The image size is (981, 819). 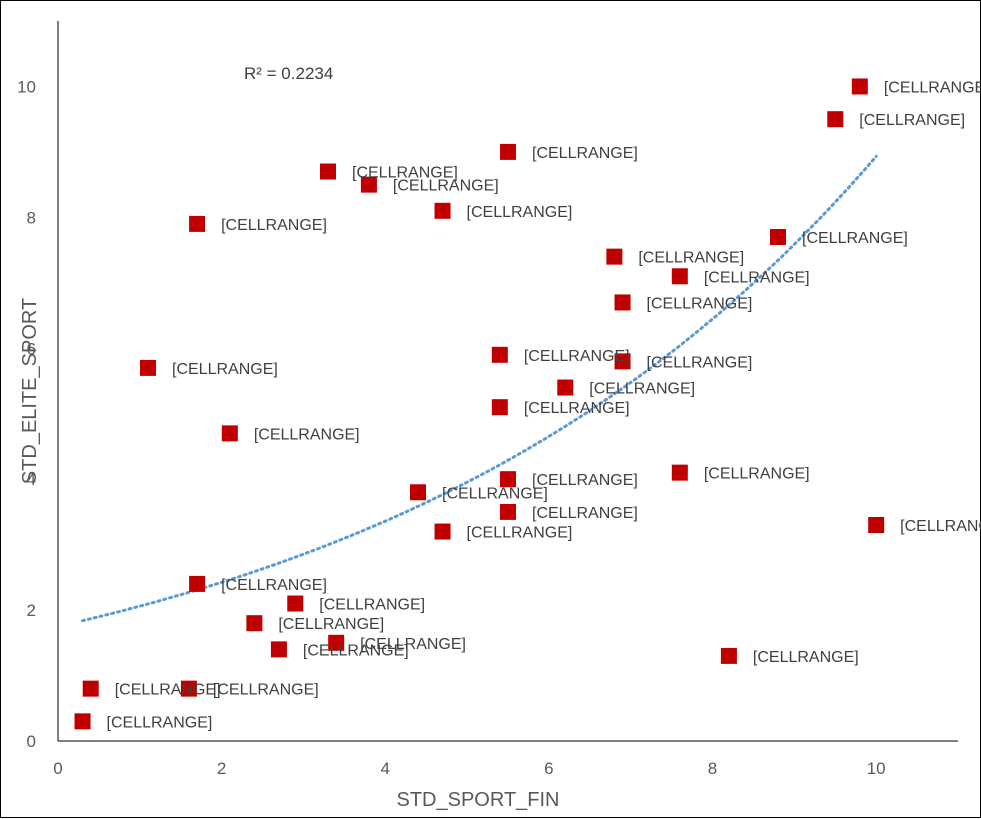 I want to click on y-tick-label: 8, so click(x=31, y=217).